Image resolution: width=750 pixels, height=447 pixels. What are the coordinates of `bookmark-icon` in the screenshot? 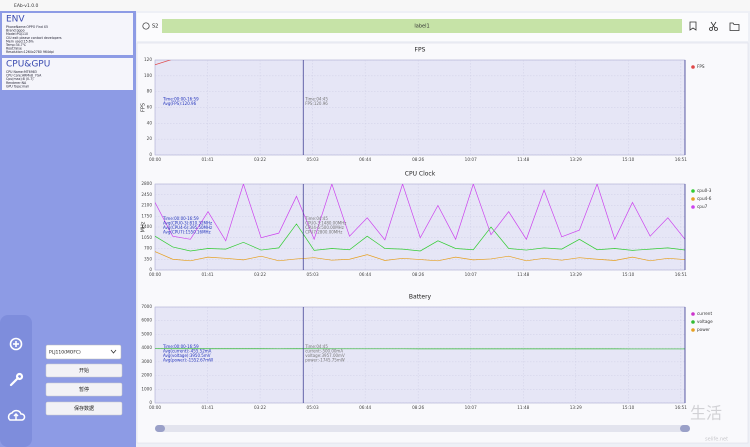 It's located at (693, 26).